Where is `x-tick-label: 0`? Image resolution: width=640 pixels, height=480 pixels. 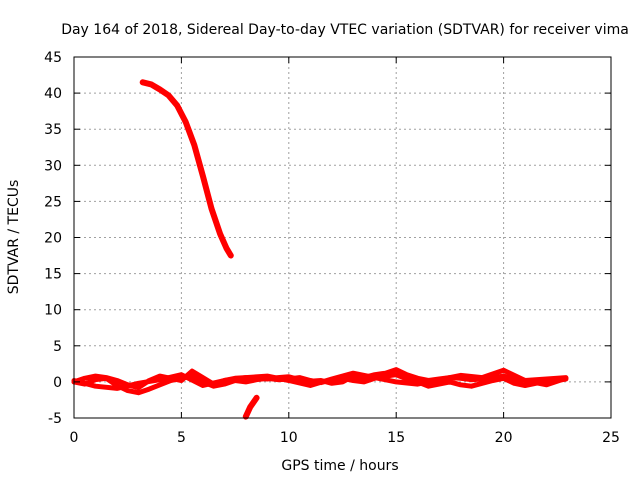
x-tick-label: 0 is located at coordinates (74, 438).